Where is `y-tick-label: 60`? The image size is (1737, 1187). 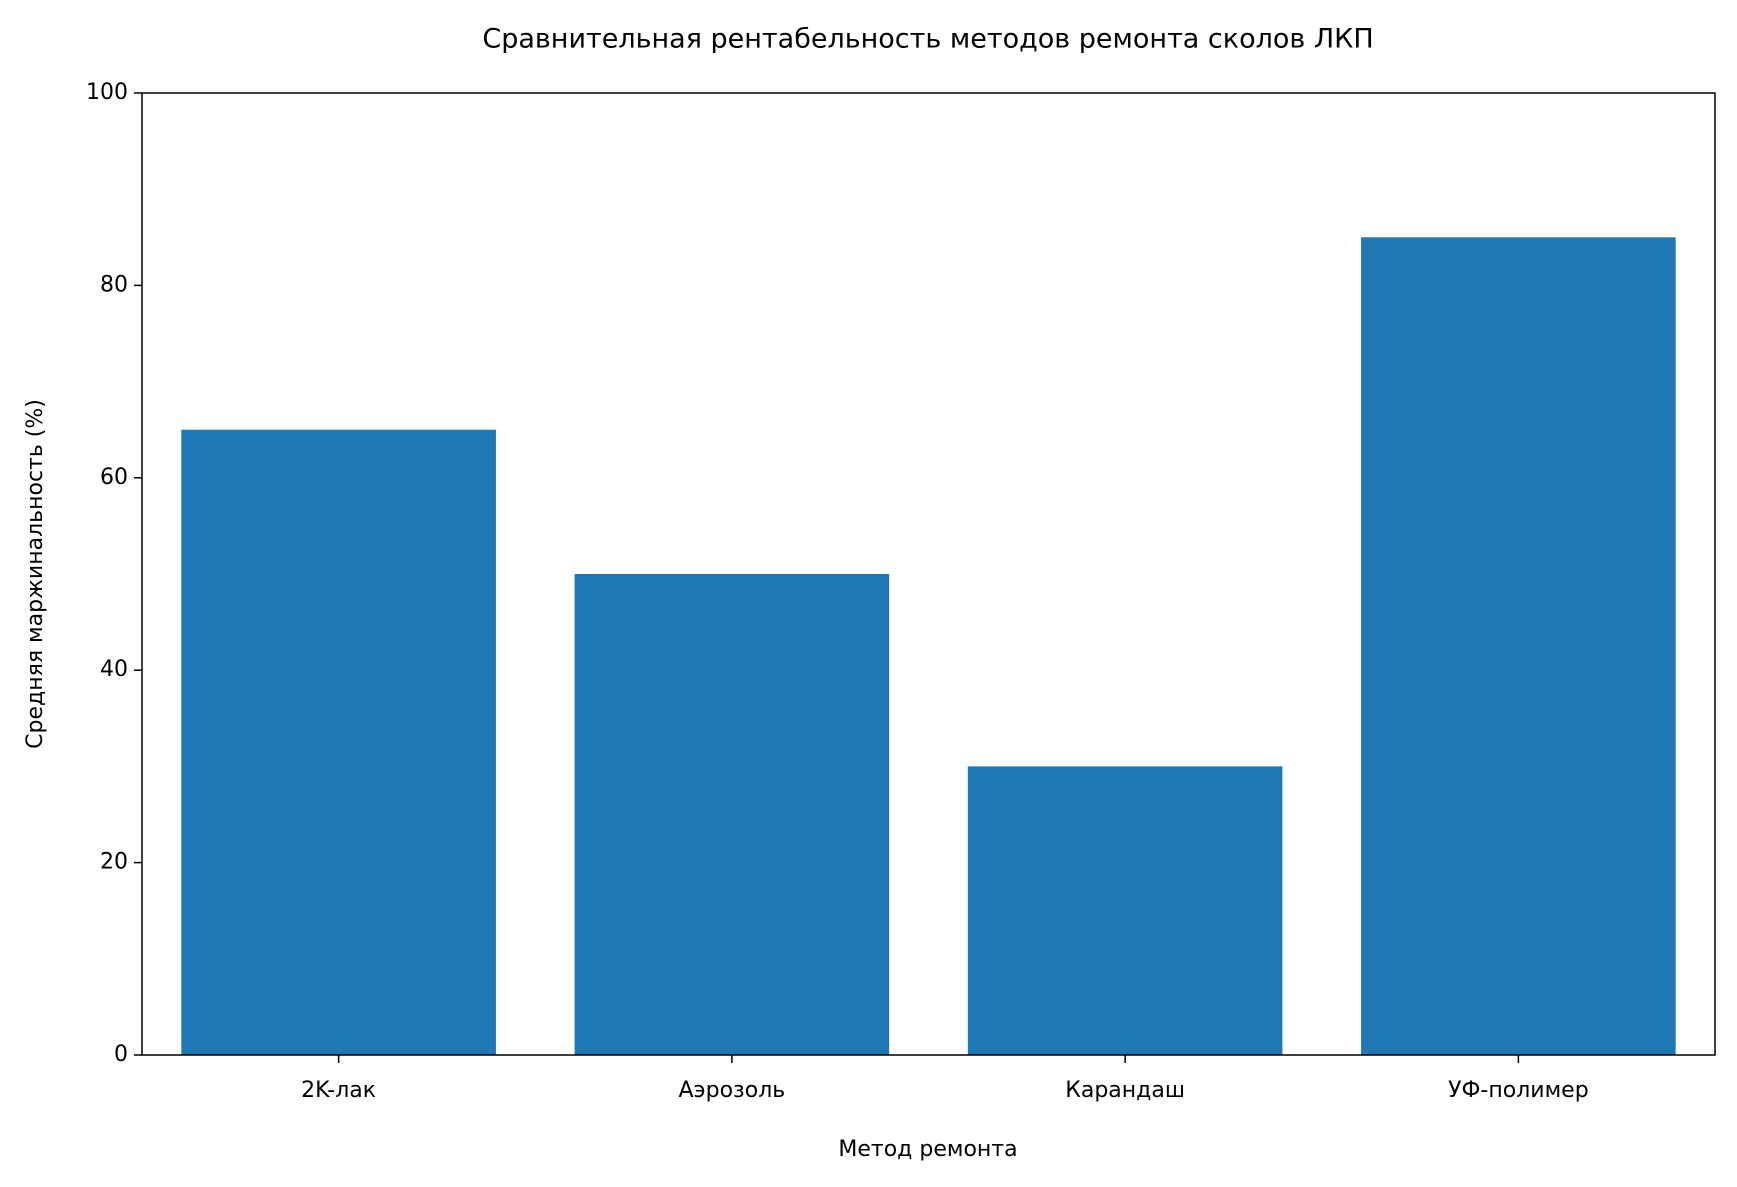
y-tick-label: 60 is located at coordinates (114, 477).